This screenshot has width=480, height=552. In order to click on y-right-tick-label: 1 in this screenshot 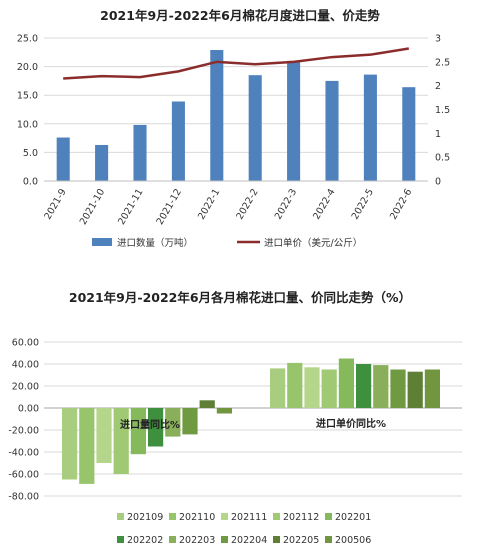, I will do `click(438, 134)`.